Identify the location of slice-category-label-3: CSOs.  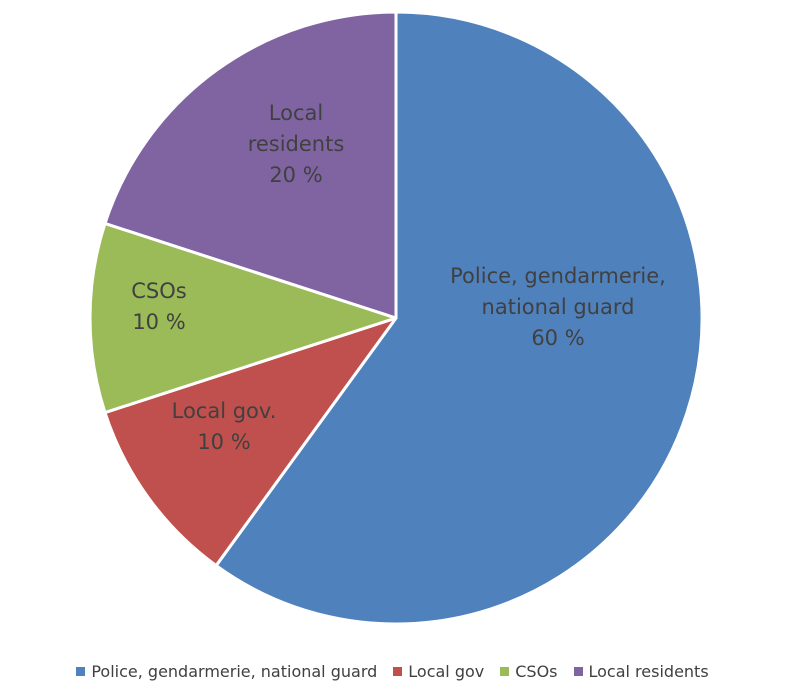
(158, 291).